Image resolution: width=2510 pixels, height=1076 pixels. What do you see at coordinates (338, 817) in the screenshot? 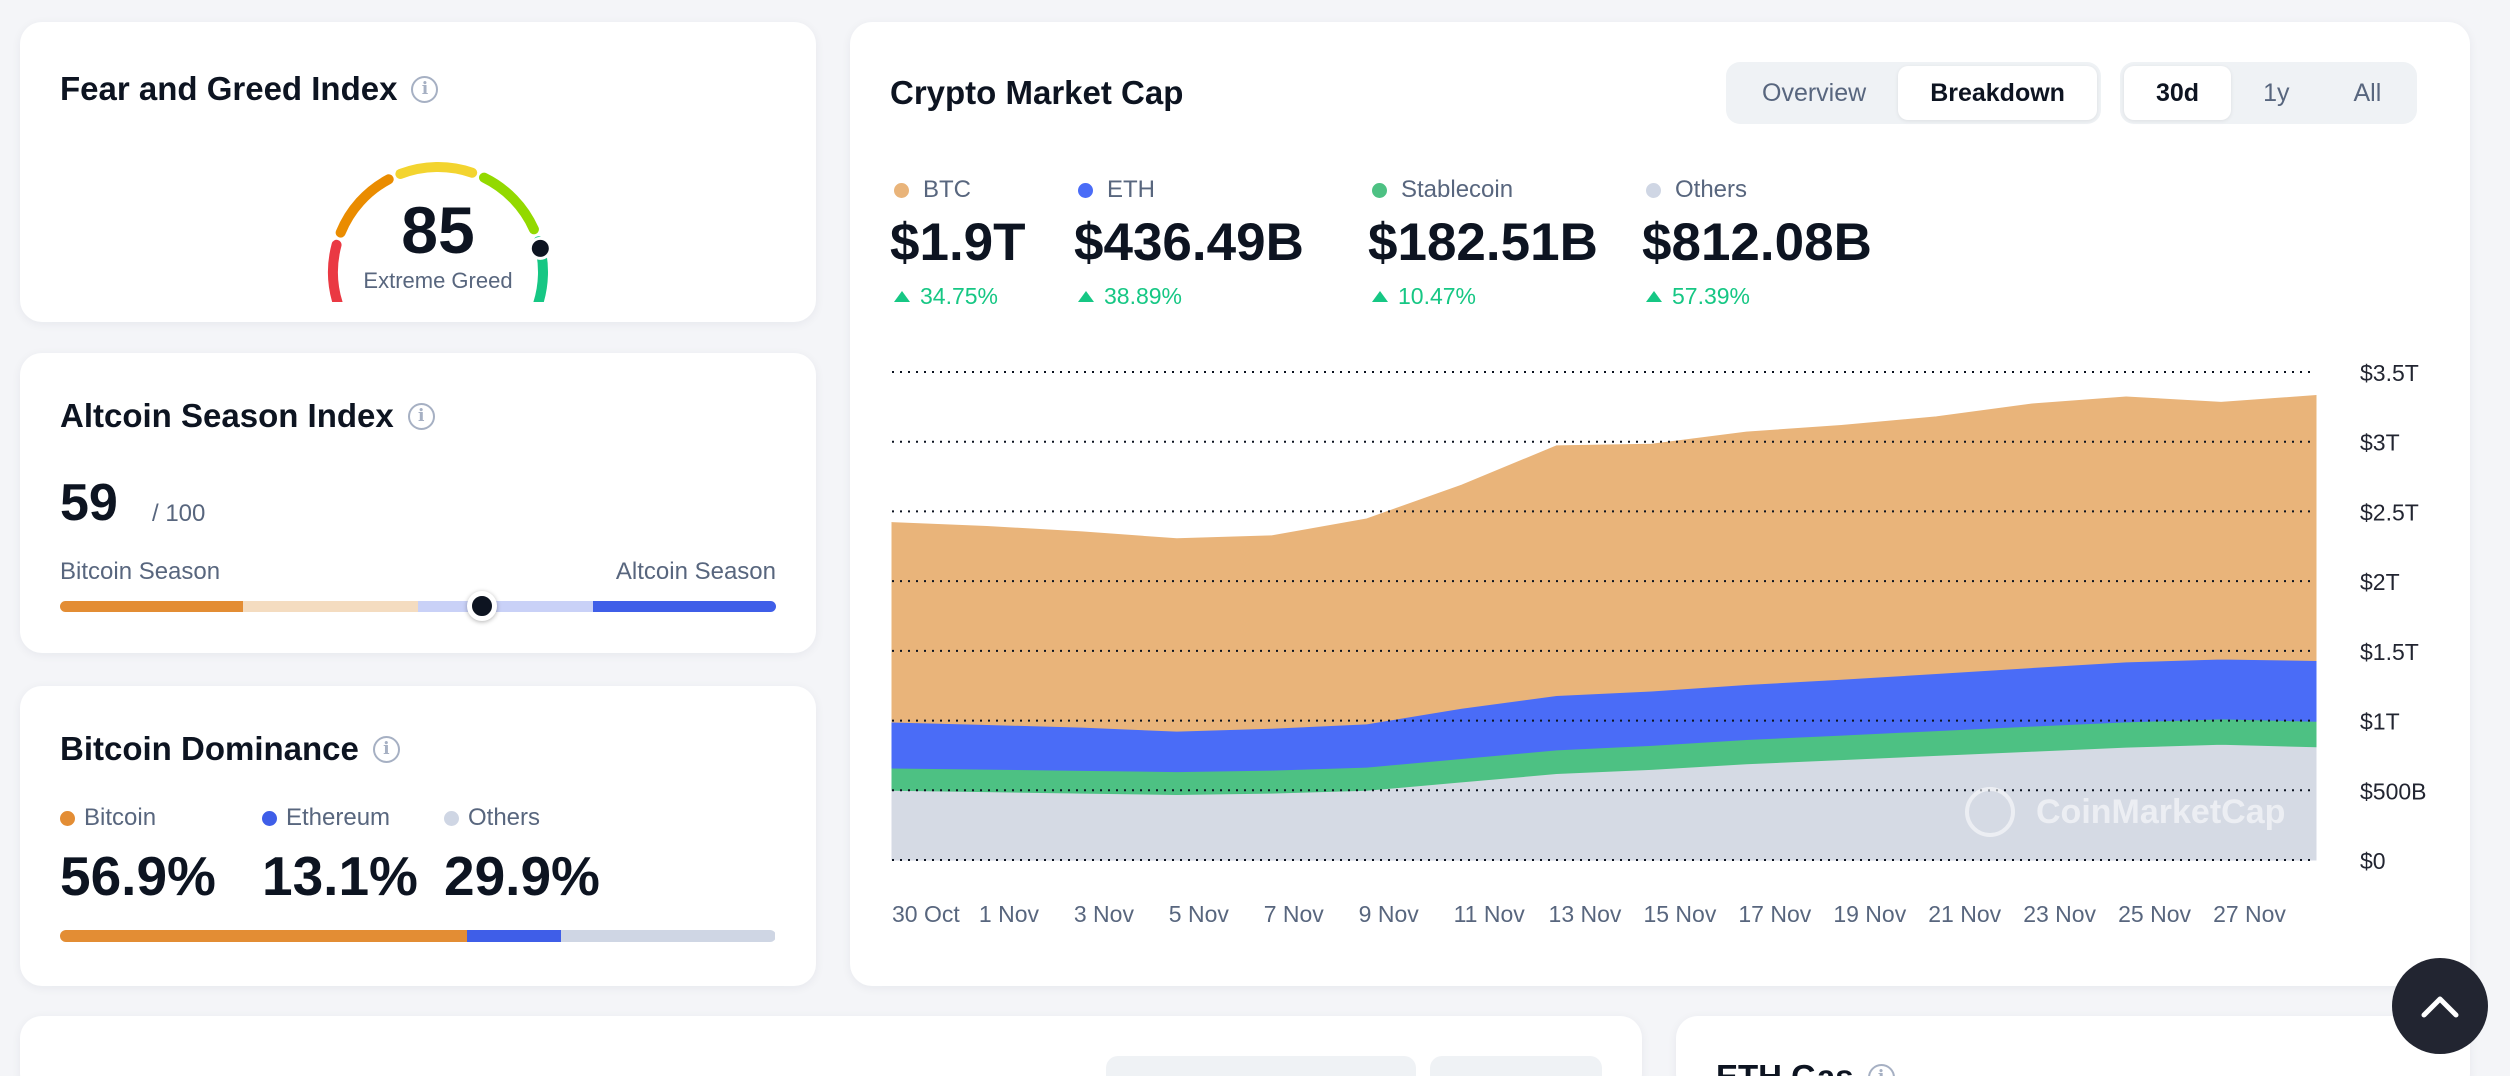
I see `dominance-name: Ethereum` at bounding box center [338, 817].